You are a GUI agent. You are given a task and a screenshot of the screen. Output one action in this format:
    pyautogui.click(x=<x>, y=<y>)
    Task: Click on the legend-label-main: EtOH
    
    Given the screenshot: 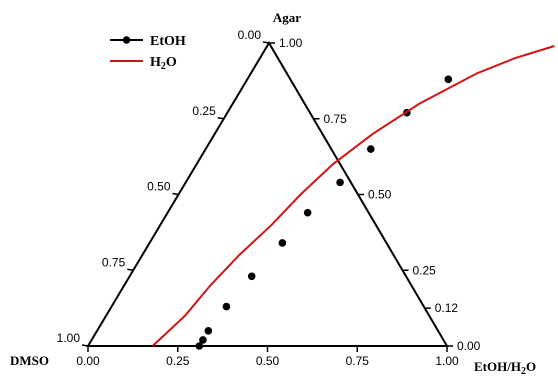 What is the action you would take?
    pyautogui.click(x=168, y=41)
    